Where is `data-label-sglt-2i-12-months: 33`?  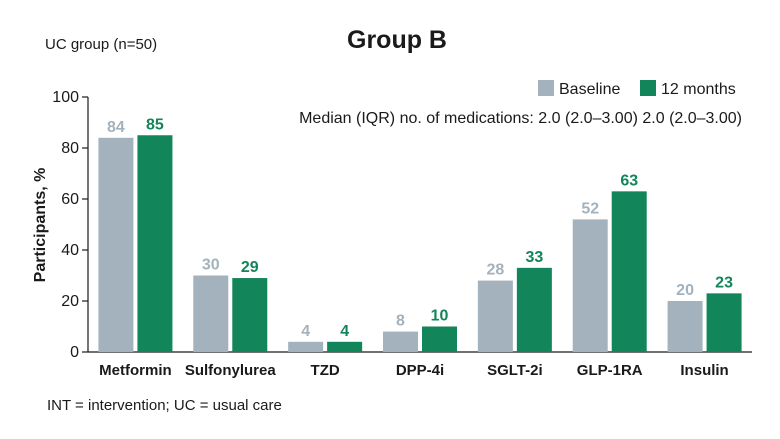 data-label-sglt-2i-12-months: 33 is located at coordinates (534, 257).